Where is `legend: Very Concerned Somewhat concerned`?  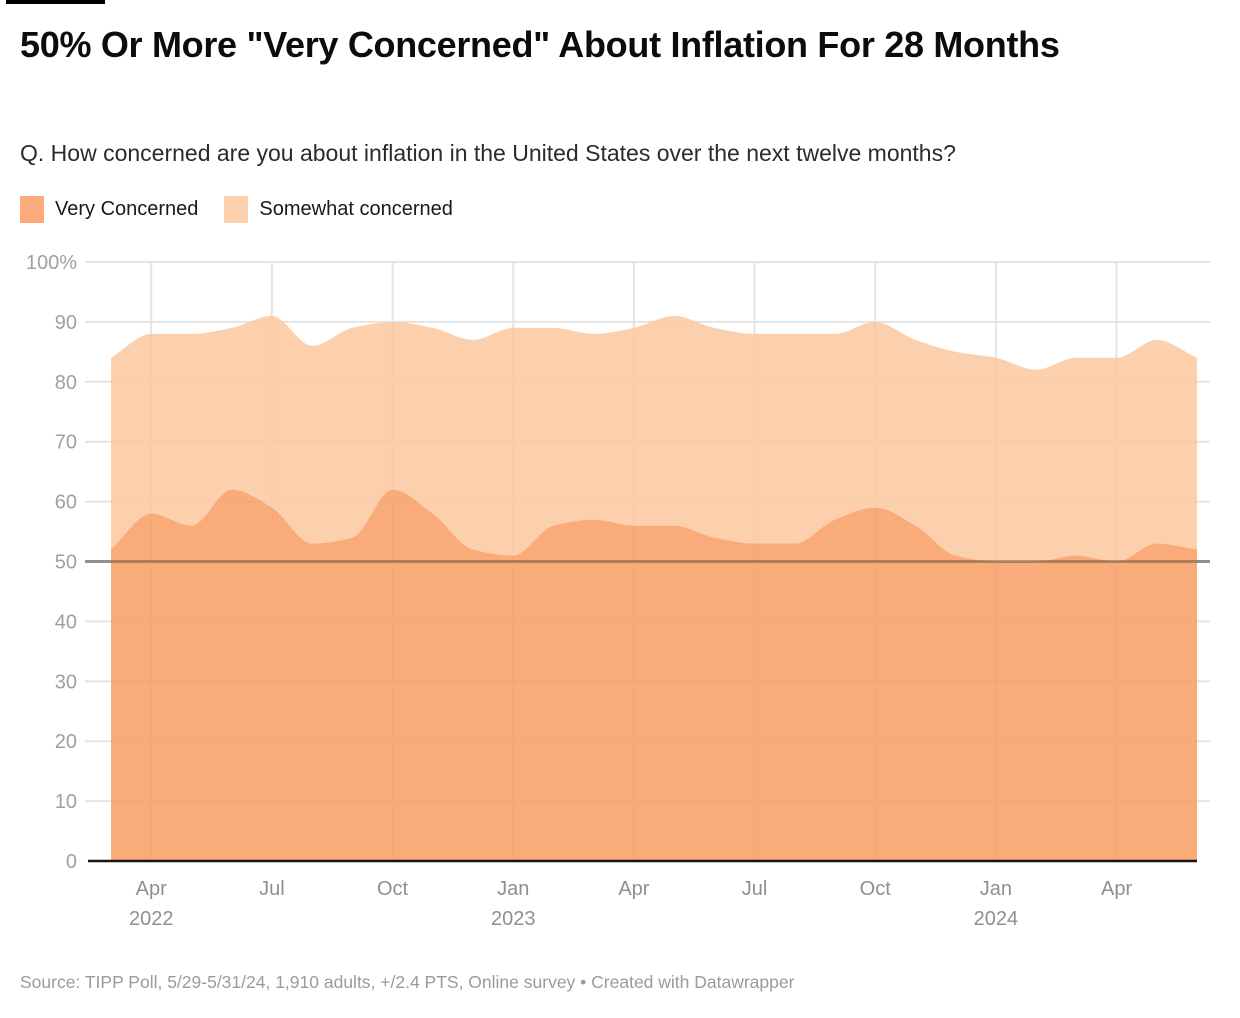 legend: Very Concerned Somewhat concerned is located at coordinates (236, 209).